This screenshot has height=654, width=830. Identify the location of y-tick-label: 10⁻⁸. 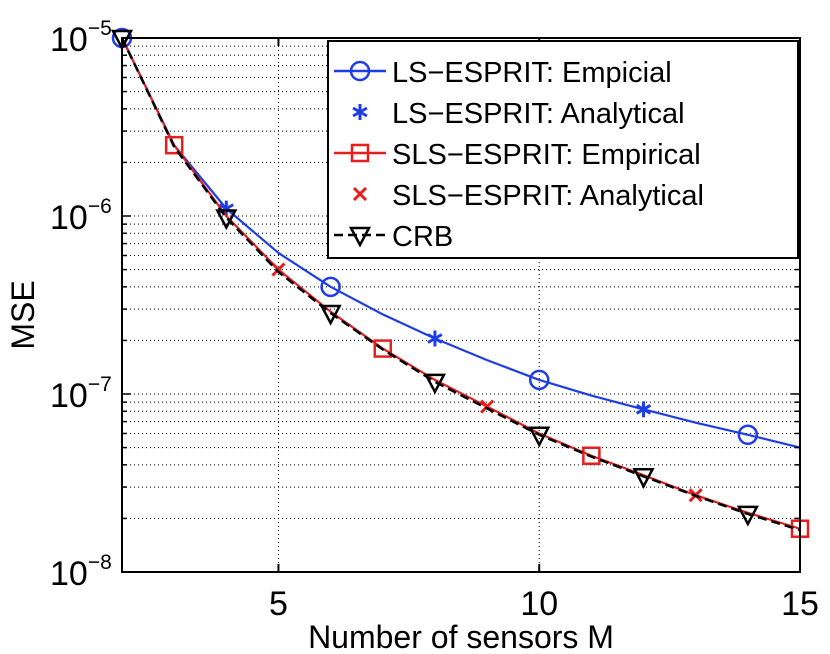
(81, 572).